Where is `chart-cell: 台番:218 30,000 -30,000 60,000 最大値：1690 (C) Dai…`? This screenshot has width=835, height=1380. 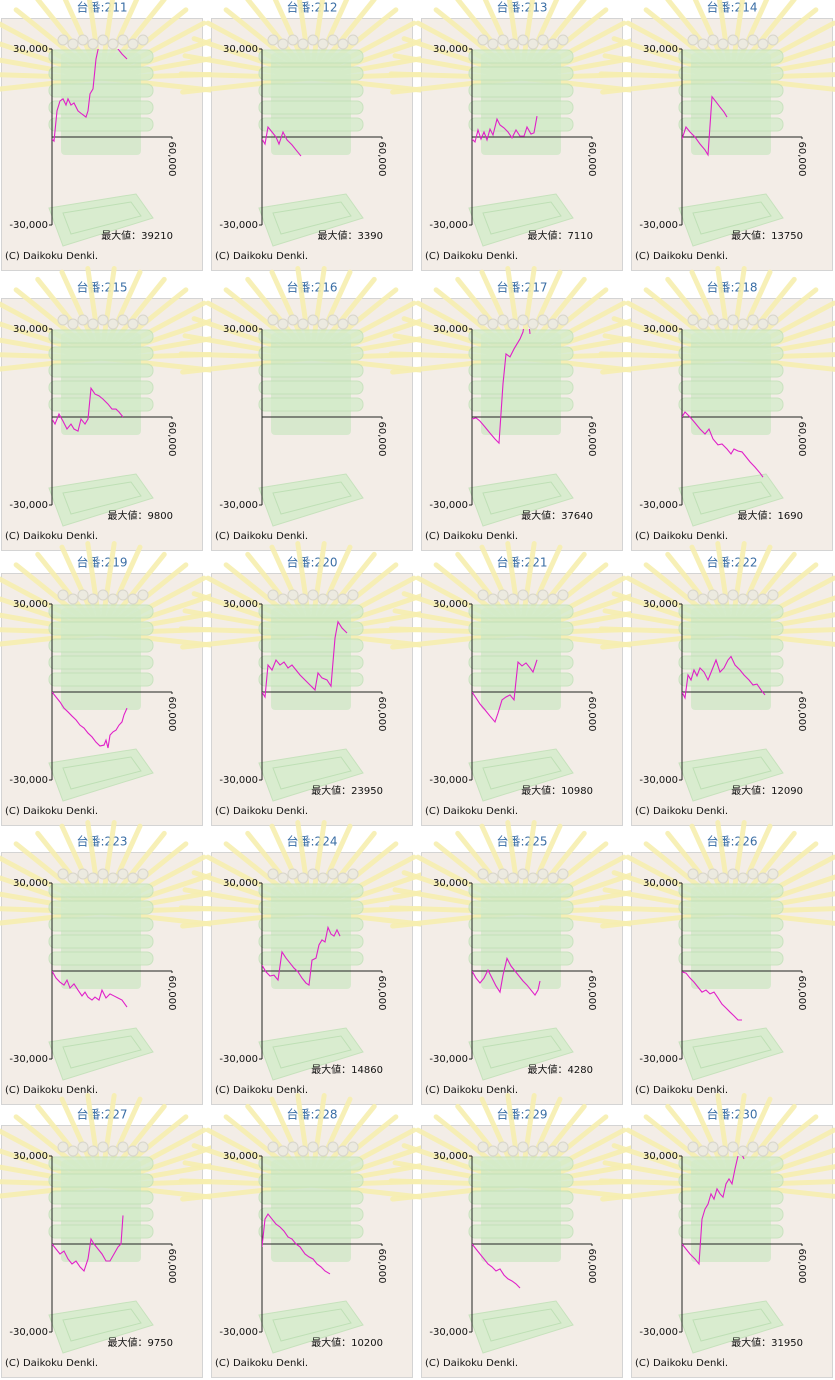
chart-cell: 台番:218 30,000 -30,000 60,000 最大値：1690 (C) Dai… is located at coordinates (716, 408).